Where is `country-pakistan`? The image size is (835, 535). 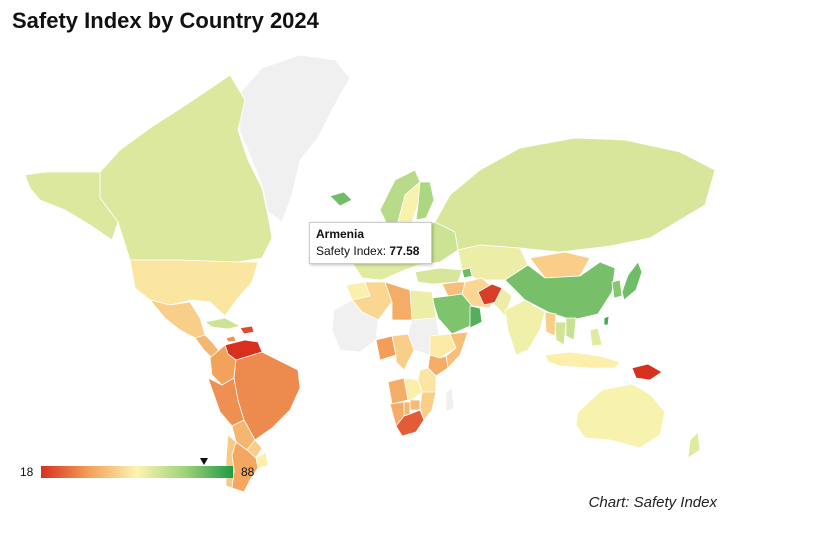 country-pakistan is located at coordinates (503, 302).